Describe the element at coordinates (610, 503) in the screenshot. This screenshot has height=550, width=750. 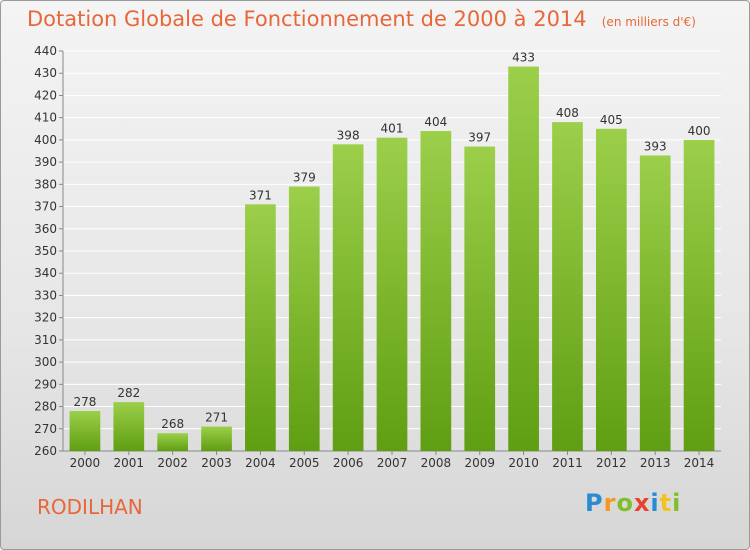
I see `logo-letter: r` at that location.